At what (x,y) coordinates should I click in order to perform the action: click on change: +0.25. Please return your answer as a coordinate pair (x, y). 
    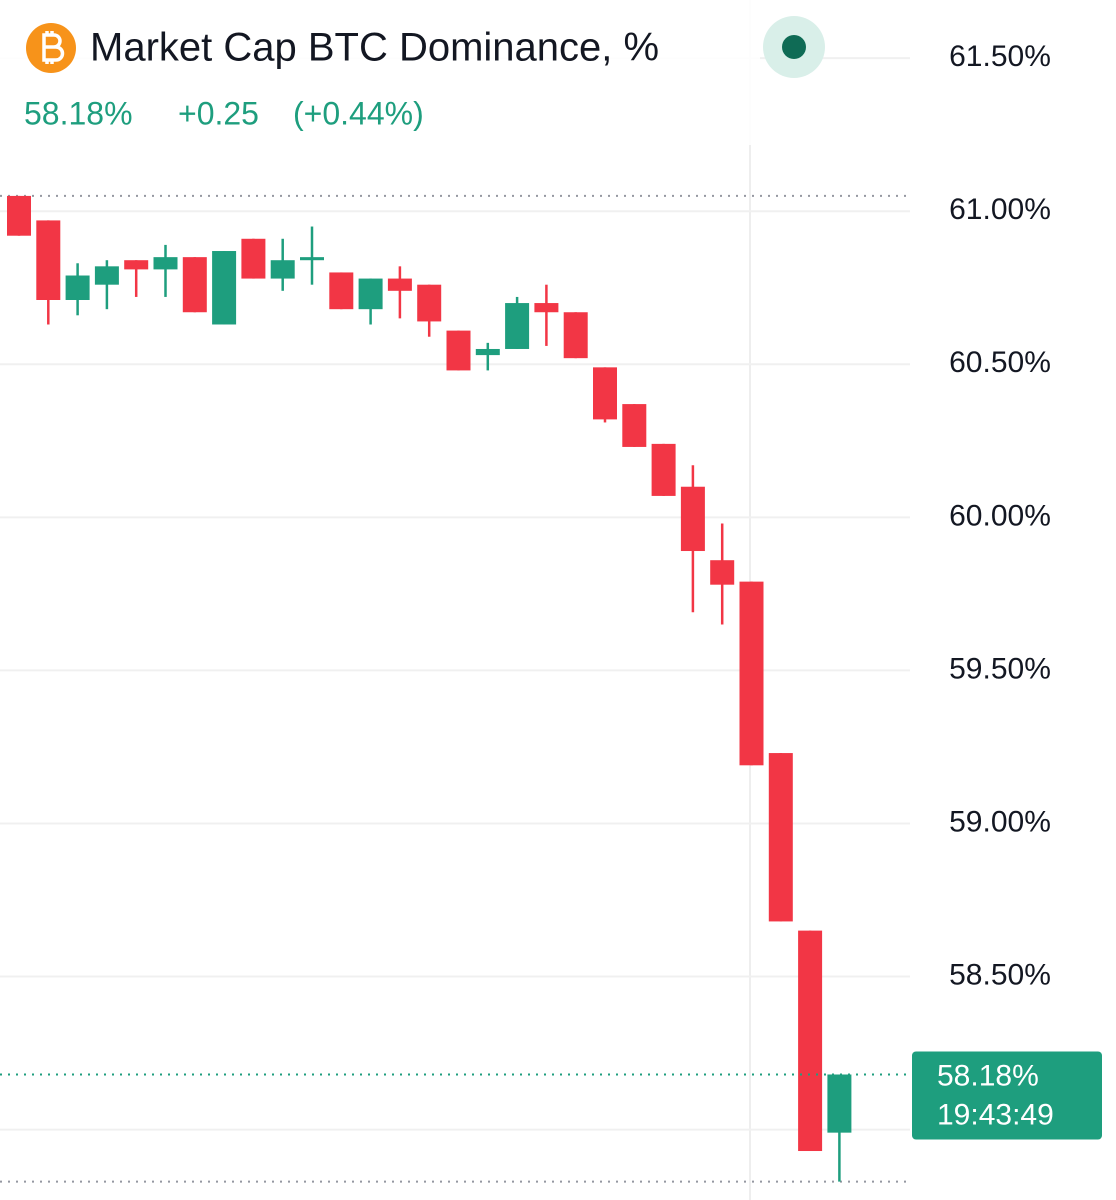
    Looking at the image, I should click on (218, 113).